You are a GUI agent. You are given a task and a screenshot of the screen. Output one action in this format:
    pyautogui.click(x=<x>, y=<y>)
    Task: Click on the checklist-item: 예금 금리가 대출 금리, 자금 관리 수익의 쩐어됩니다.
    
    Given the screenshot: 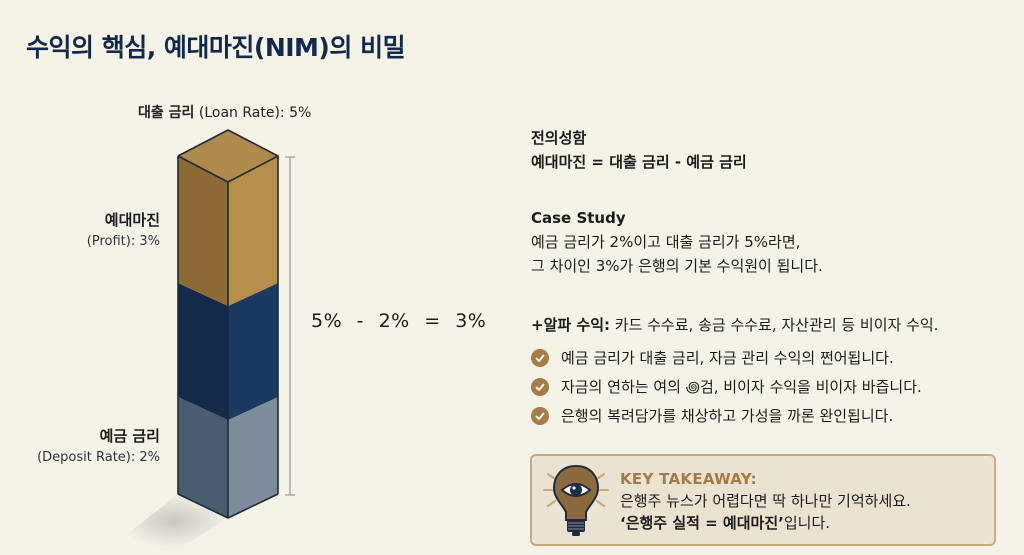 What is the action you would take?
    pyautogui.click(x=726, y=357)
    